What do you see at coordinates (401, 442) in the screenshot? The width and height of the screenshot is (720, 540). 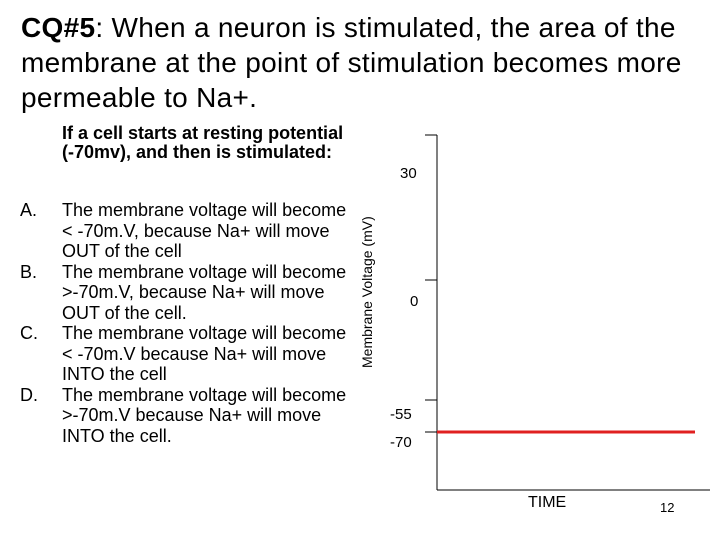 I see `y-tick-label-minus-70: -70` at bounding box center [401, 442].